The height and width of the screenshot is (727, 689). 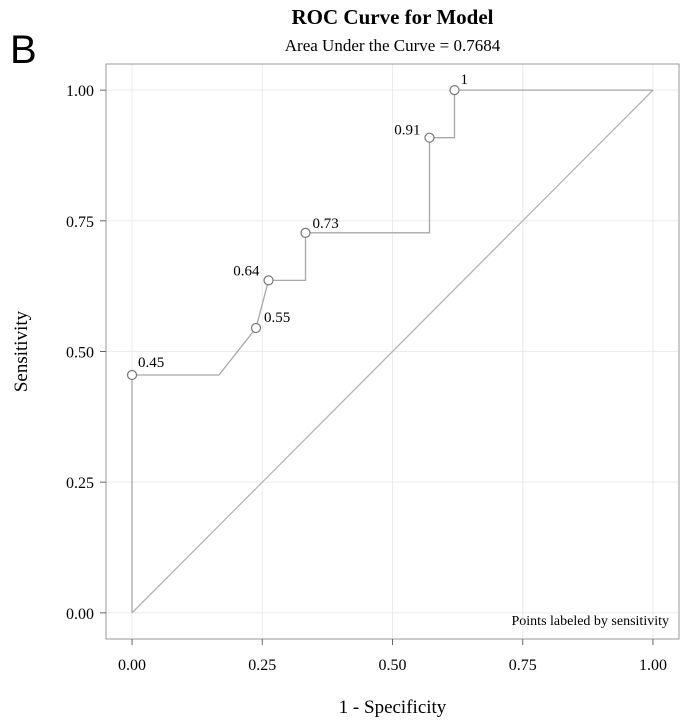 I want to click on x-tick-label: 0.75, so click(x=523, y=665).